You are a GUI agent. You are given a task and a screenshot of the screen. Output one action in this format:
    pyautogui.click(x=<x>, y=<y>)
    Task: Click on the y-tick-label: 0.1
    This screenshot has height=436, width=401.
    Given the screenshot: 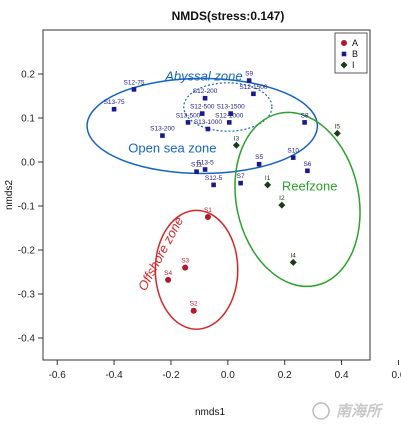 What is the action you would take?
    pyautogui.click(x=28, y=119)
    